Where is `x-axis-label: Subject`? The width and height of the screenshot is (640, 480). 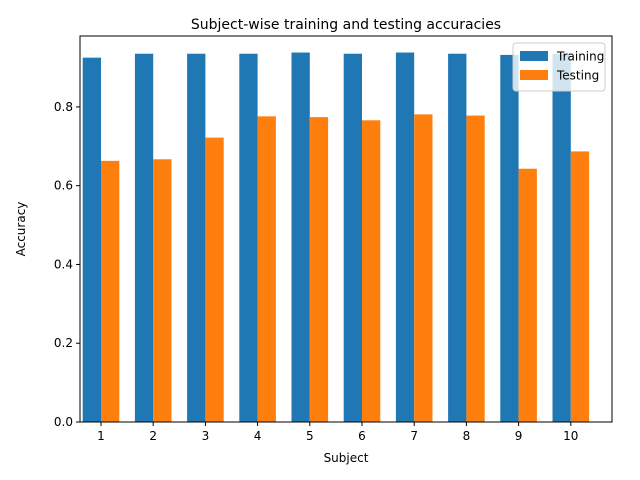 x-axis-label: Subject is located at coordinates (346, 458).